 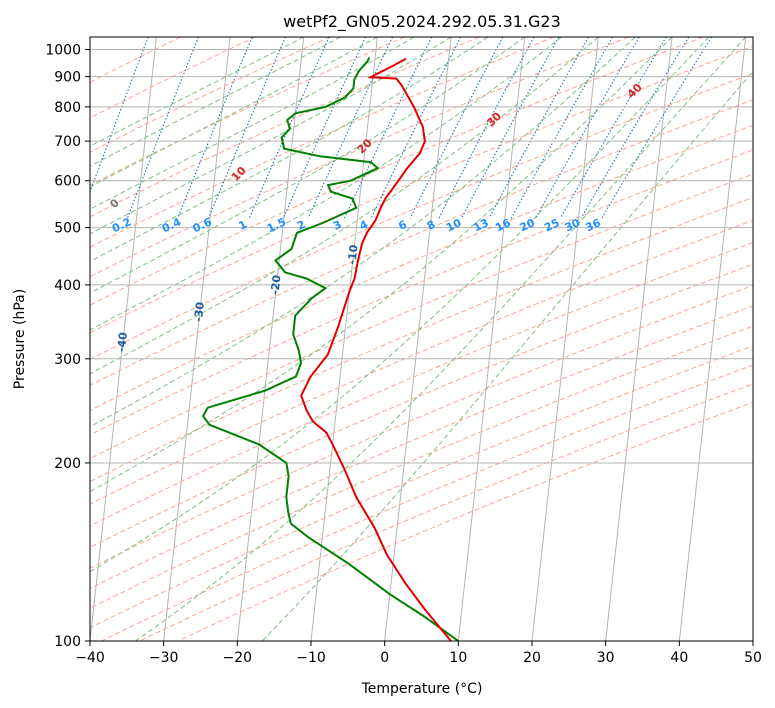 I want to click on y-tick-label: 600, so click(x=67, y=182).